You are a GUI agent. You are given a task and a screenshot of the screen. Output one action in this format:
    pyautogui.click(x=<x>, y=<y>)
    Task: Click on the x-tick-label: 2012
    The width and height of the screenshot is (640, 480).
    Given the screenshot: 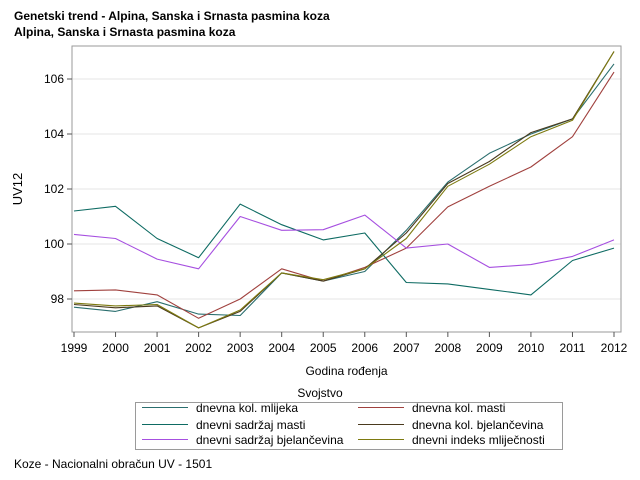 What is the action you would take?
    pyautogui.click(x=614, y=348)
    